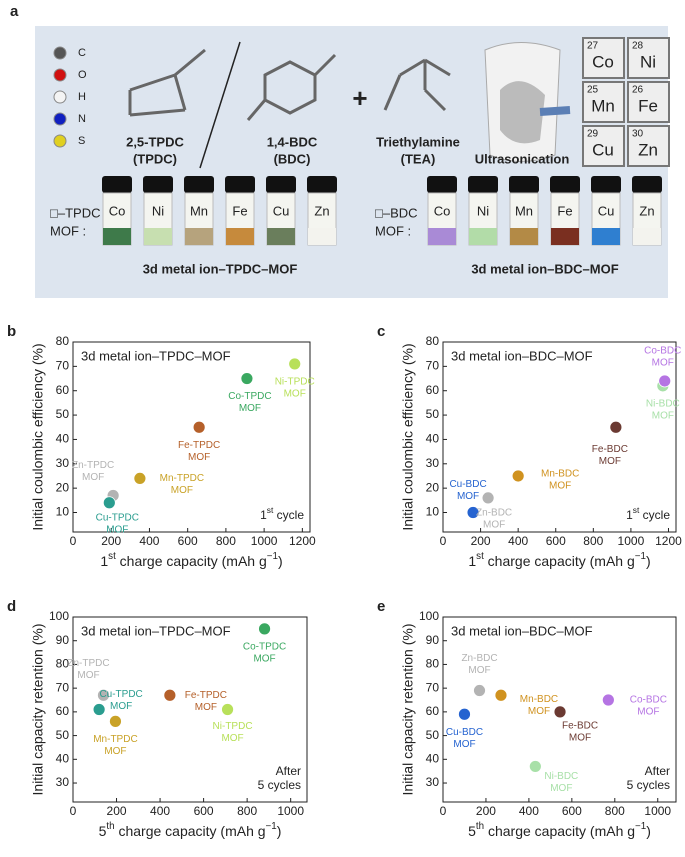 Image resolution: width=685 pixels, height=857 pixels. What do you see at coordinates (120, 694) in the screenshot?
I see `point-label: Cu-TPDC` at bounding box center [120, 694].